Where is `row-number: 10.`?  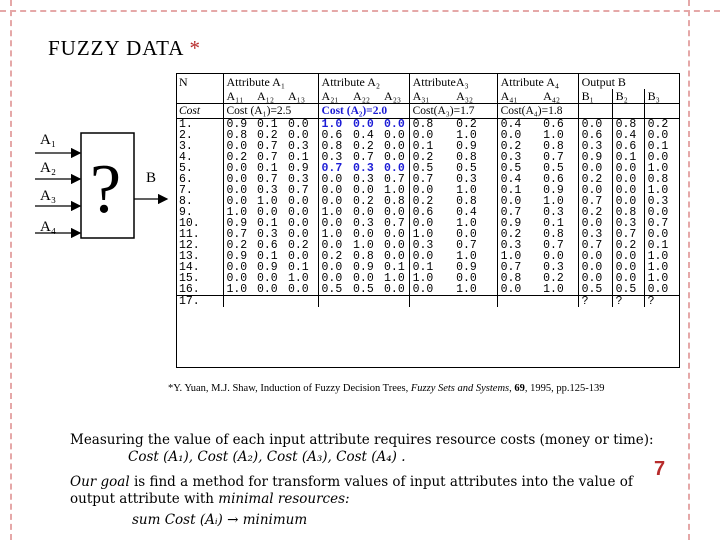 row-number: 10. is located at coordinates (200, 223).